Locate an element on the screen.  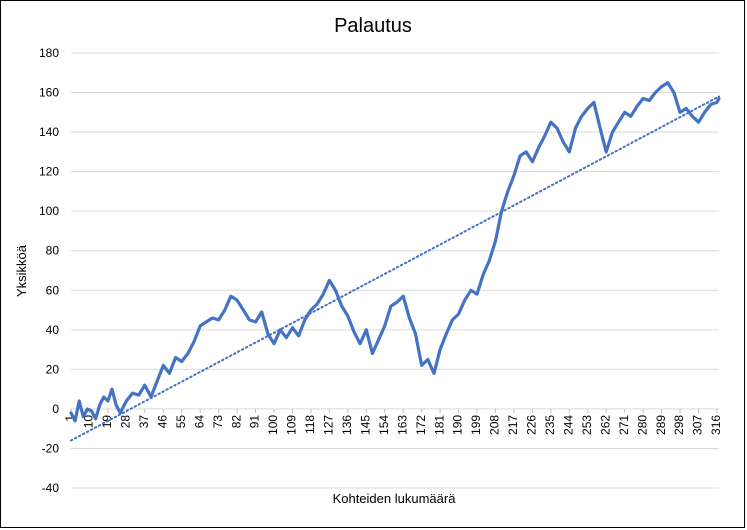
x-tick-label: 226 is located at coordinates (532, 425).